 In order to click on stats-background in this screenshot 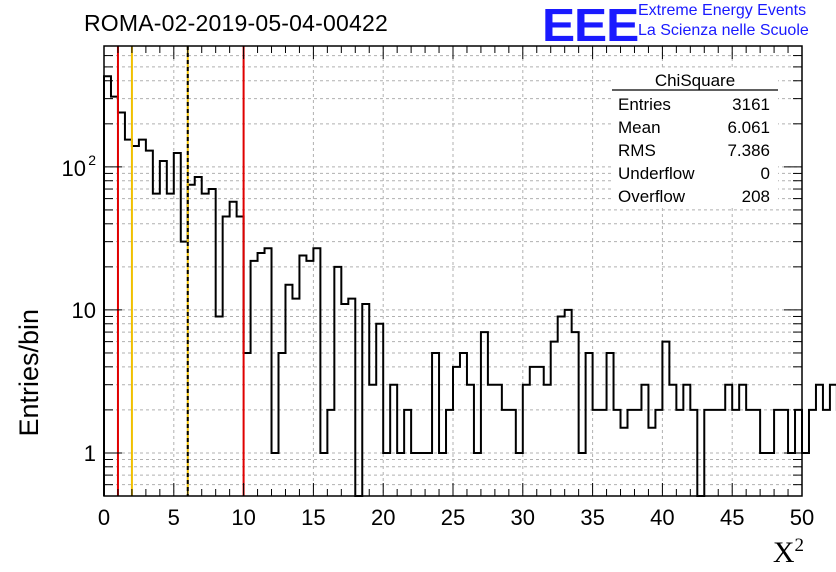, I will do `click(695, 139)`.